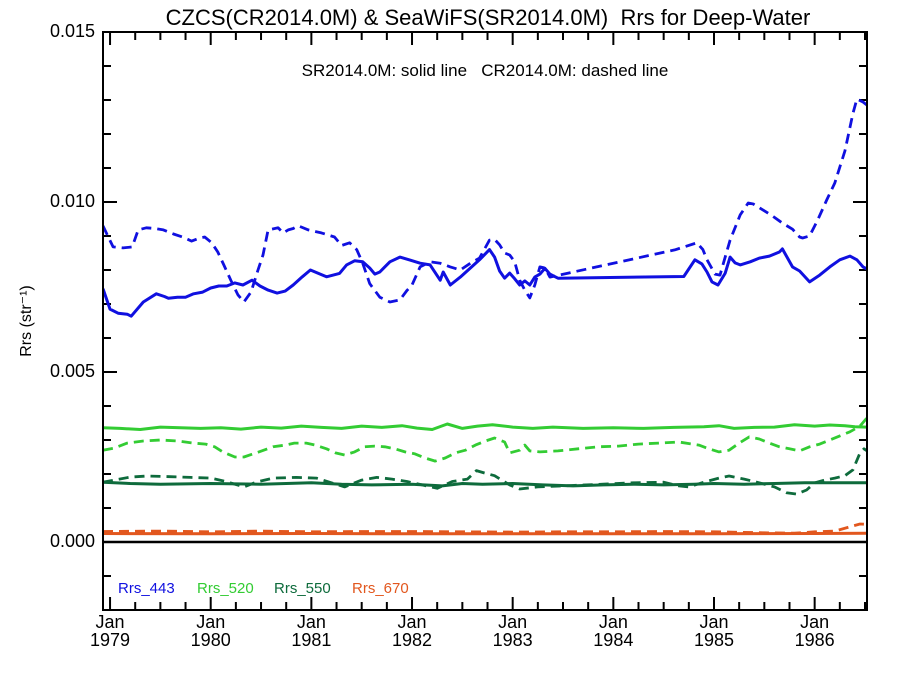  What do you see at coordinates (210, 631) in the screenshot?
I see `x-tick-label: Jan 1980` at bounding box center [210, 631].